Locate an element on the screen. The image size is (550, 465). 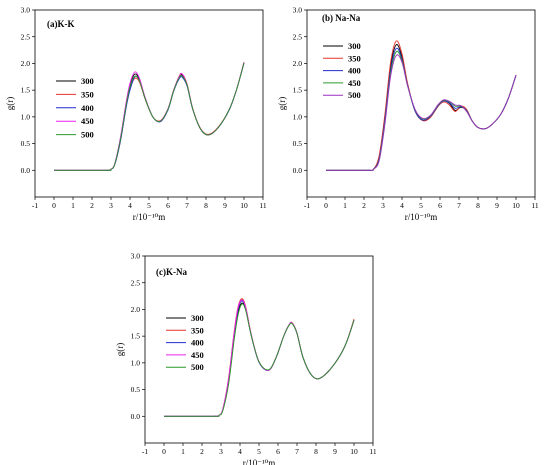
panel-title: (b) Na-Na is located at coordinates (341, 18).